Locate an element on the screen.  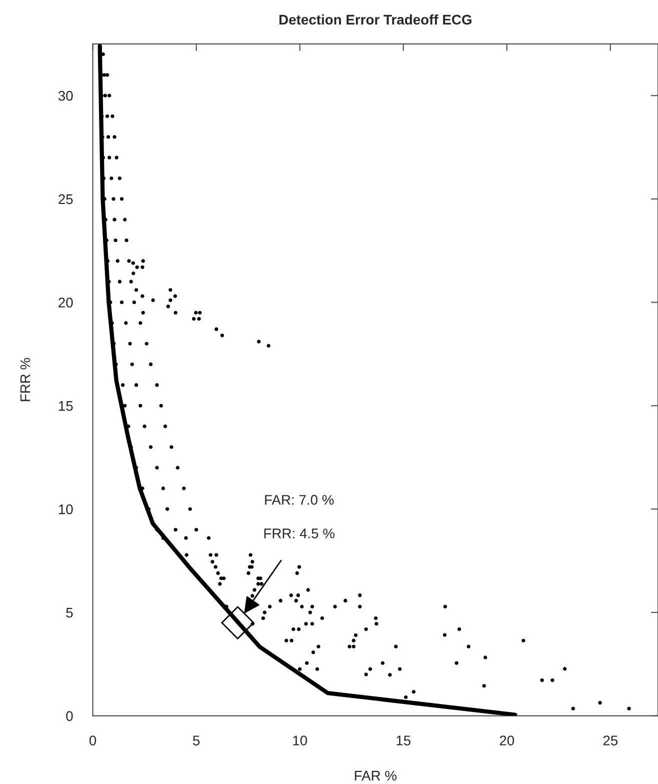
x-tick-label: 15 is located at coordinates (403, 741).